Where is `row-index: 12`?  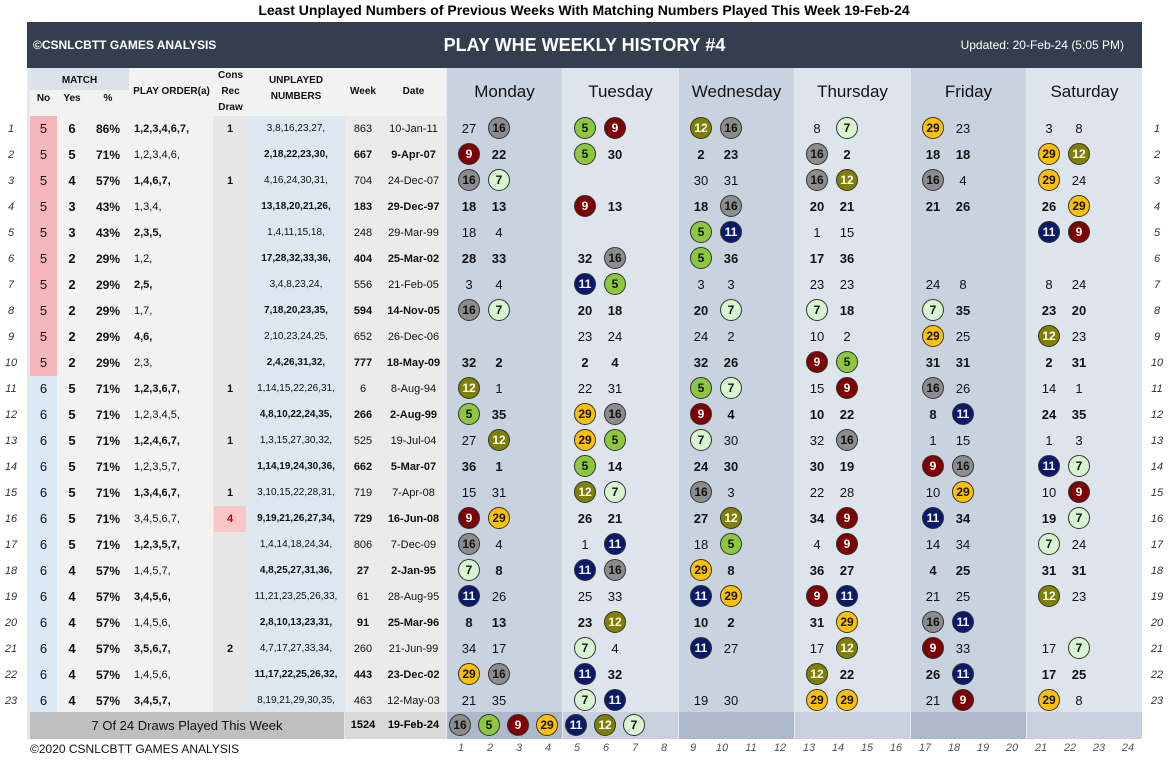 row-index: 12 is located at coordinates (11, 415).